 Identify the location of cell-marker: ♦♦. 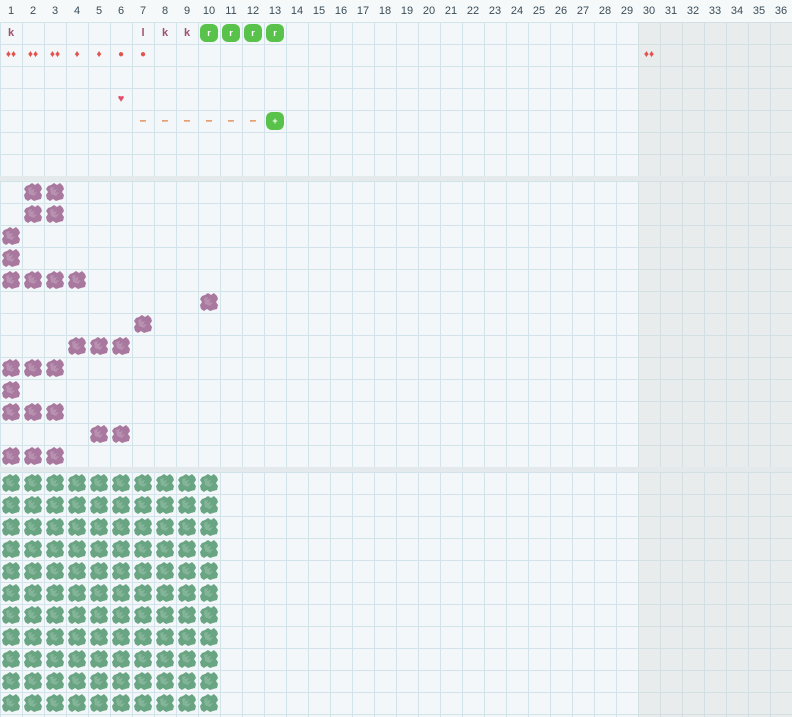
(11, 55).